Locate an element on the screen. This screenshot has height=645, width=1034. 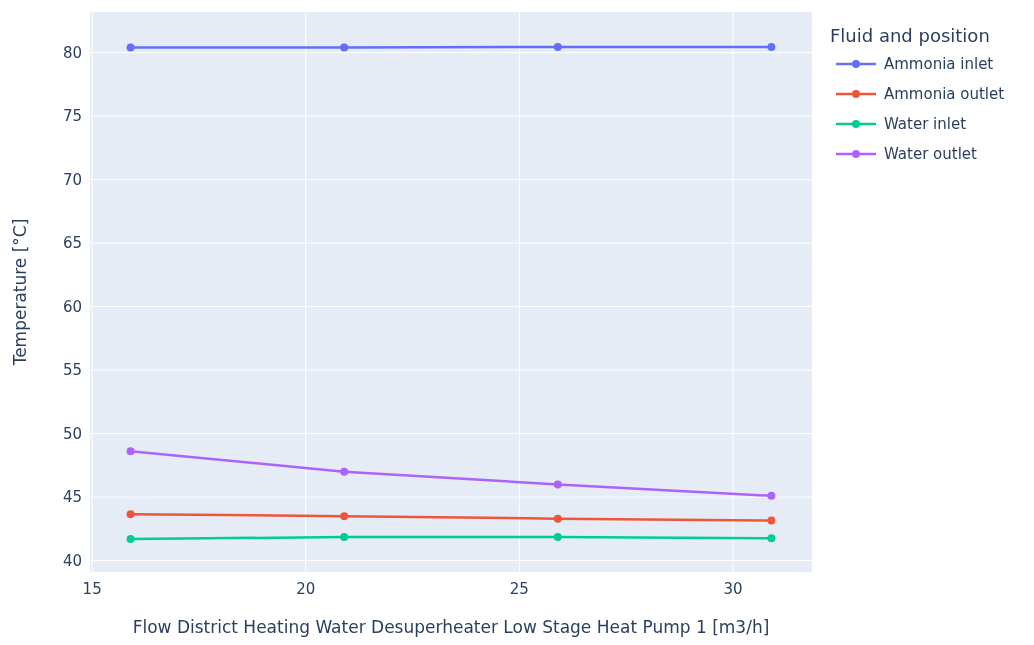
legend-label: Water inlet is located at coordinates (925, 124).